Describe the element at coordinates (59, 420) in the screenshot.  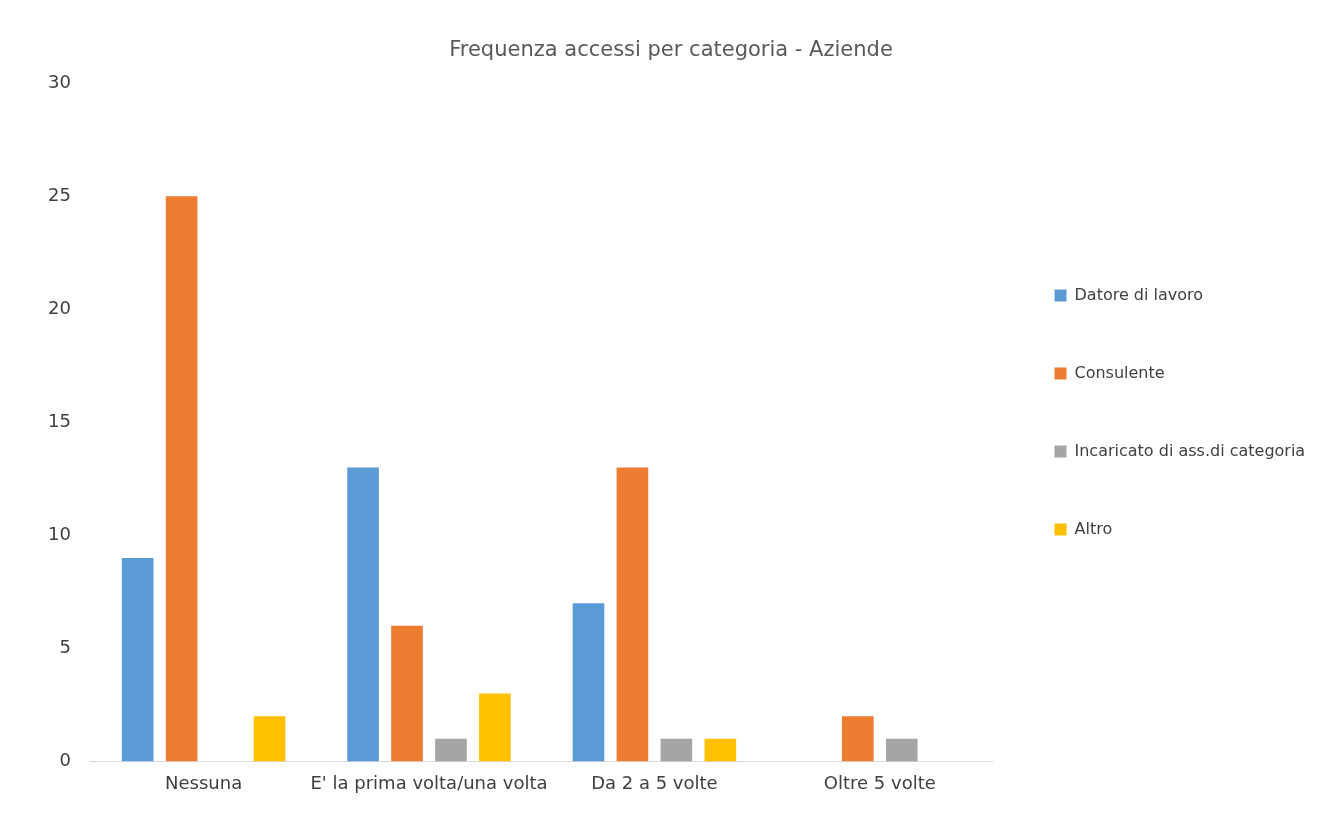
I see `y-tick-label: 15` at that location.